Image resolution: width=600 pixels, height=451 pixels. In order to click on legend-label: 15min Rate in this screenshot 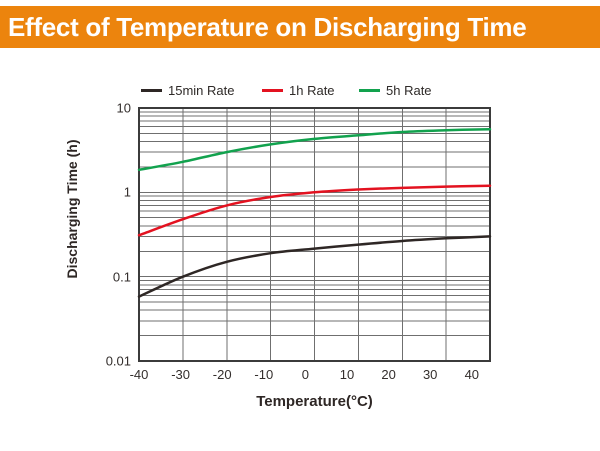, I will do `click(201, 90)`.